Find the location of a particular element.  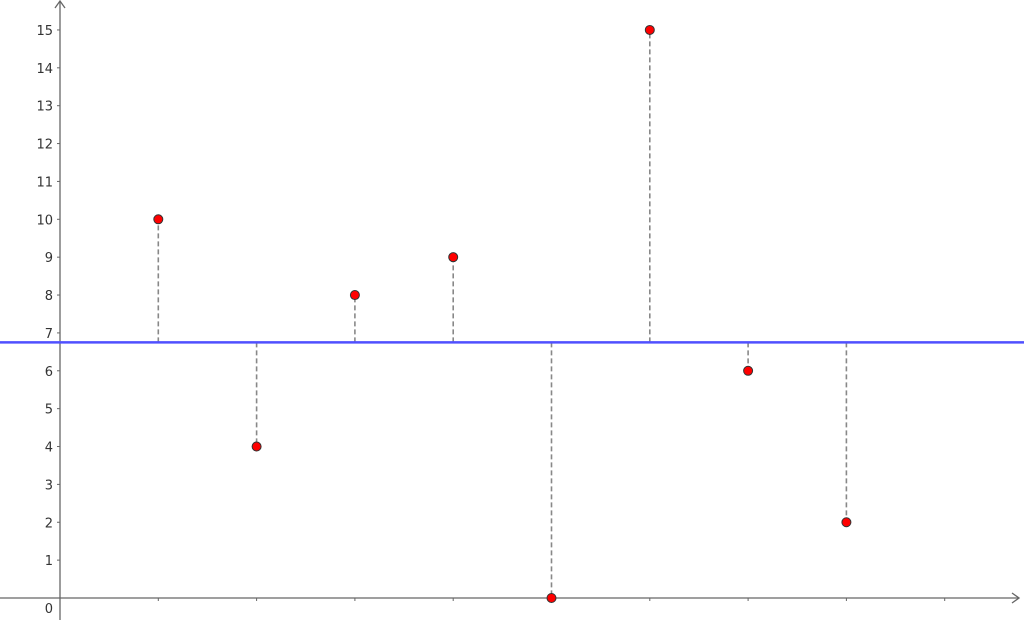

y-tick-label: 4 is located at coordinates (49, 448).